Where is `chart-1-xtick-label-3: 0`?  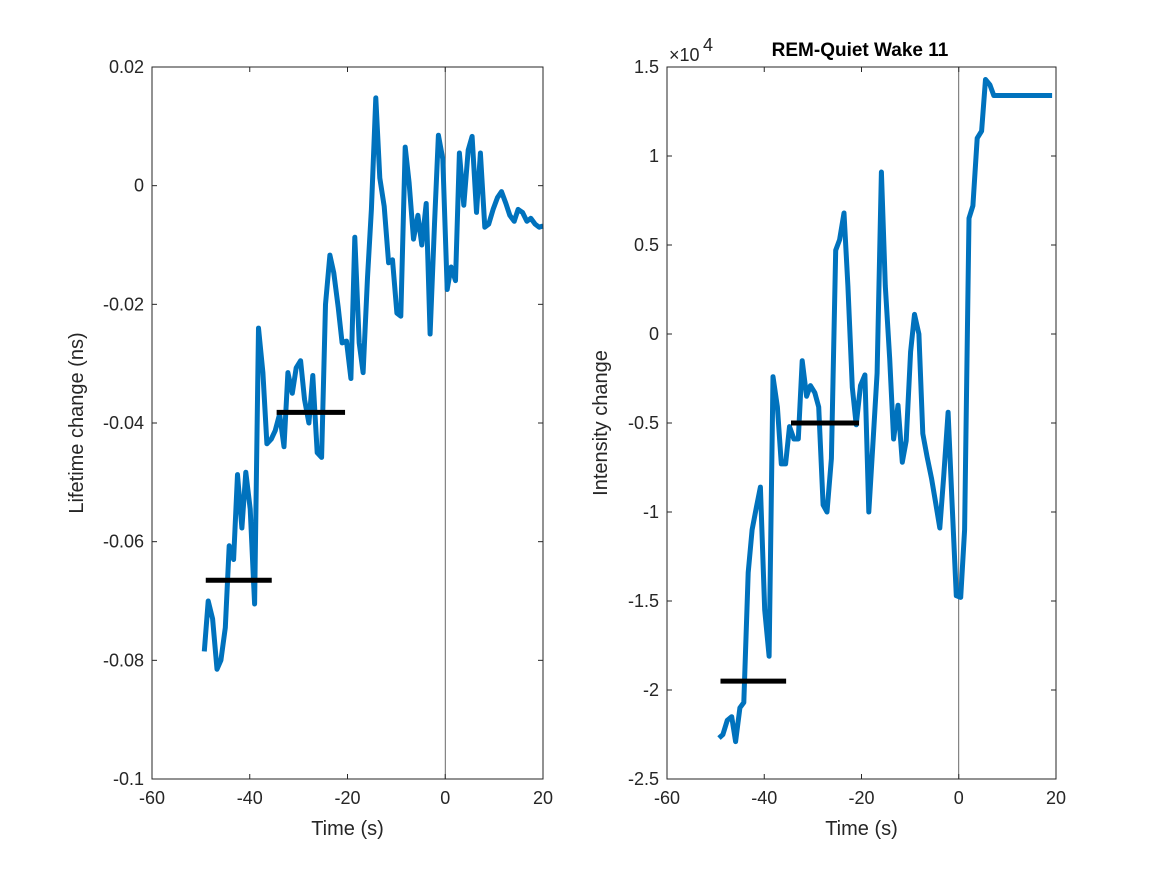
chart-1-xtick-label-3: 0 is located at coordinates (959, 798).